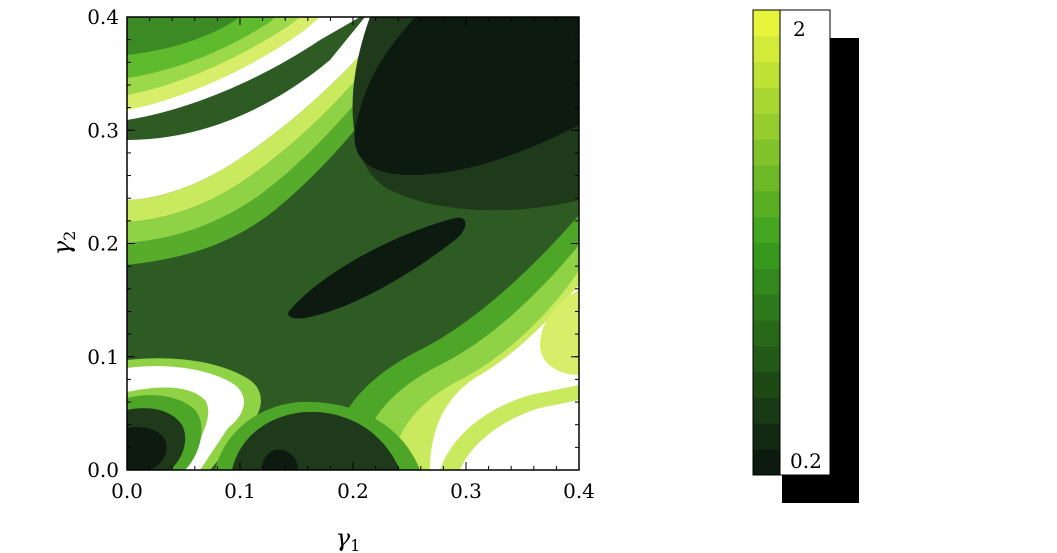 The width and height of the screenshot is (1057, 553). What do you see at coordinates (377, 268) in the screenshot?
I see `contour-central-valley-minimum` at bounding box center [377, 268].